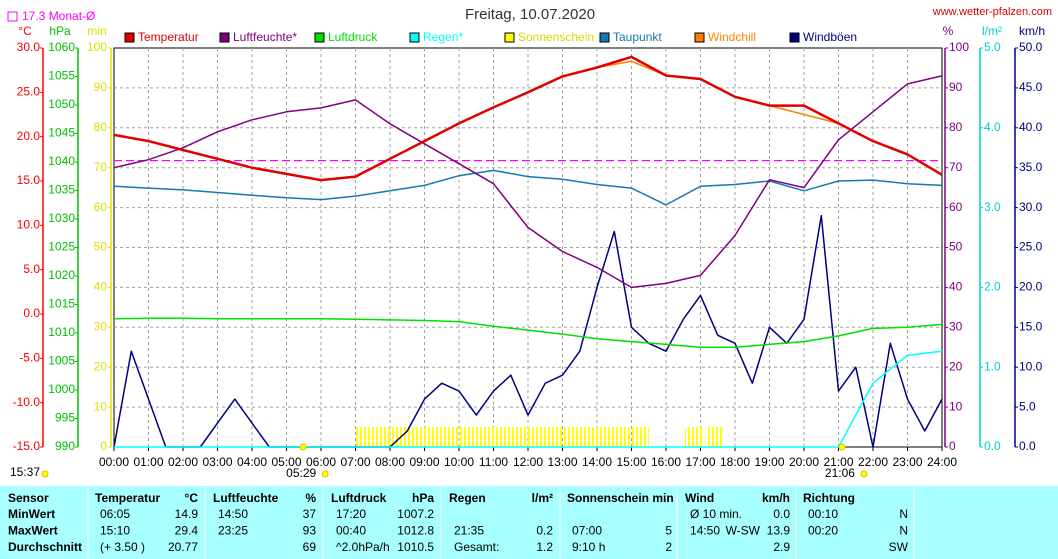 The width and height of the screenshot is (1058, 559). What do you see at coordinates (310, 547) in the screenshot?
I see `table-cell: 69` at bounding box center [310, 547].